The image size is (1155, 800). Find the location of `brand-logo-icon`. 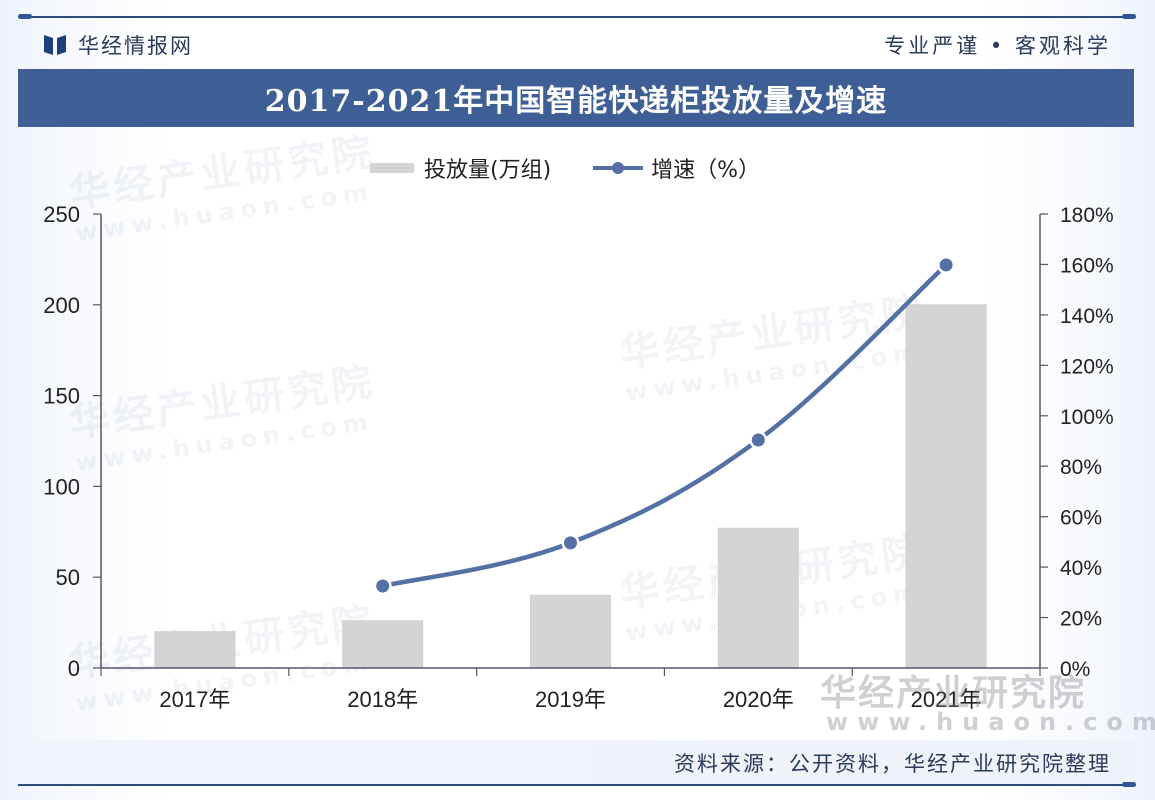

brand-logo-icon is located at coordinates (55, 45).